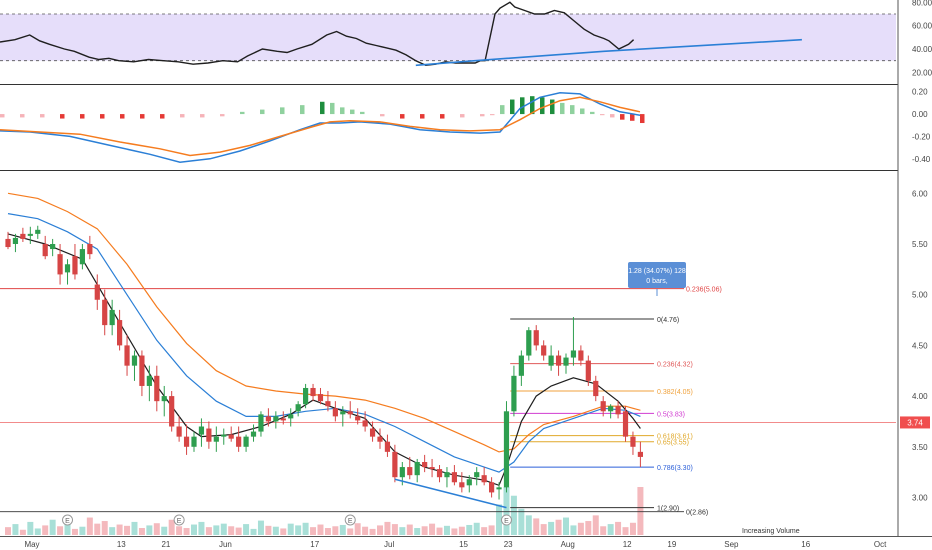 The image size is (932, 550). Describe the element at coordinates (671, 544) in the screenshot. I see `time-tick-label: 19` at that location.